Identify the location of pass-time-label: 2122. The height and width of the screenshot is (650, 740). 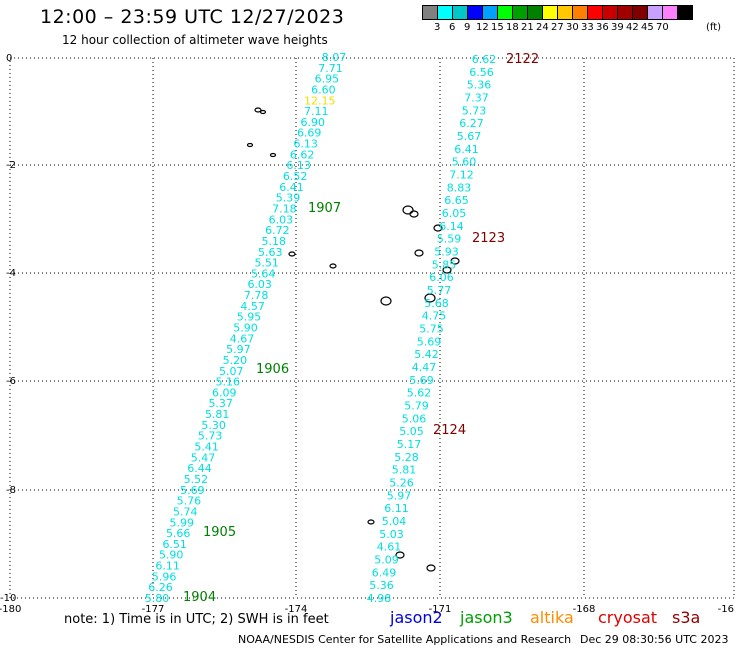
(522, 59).